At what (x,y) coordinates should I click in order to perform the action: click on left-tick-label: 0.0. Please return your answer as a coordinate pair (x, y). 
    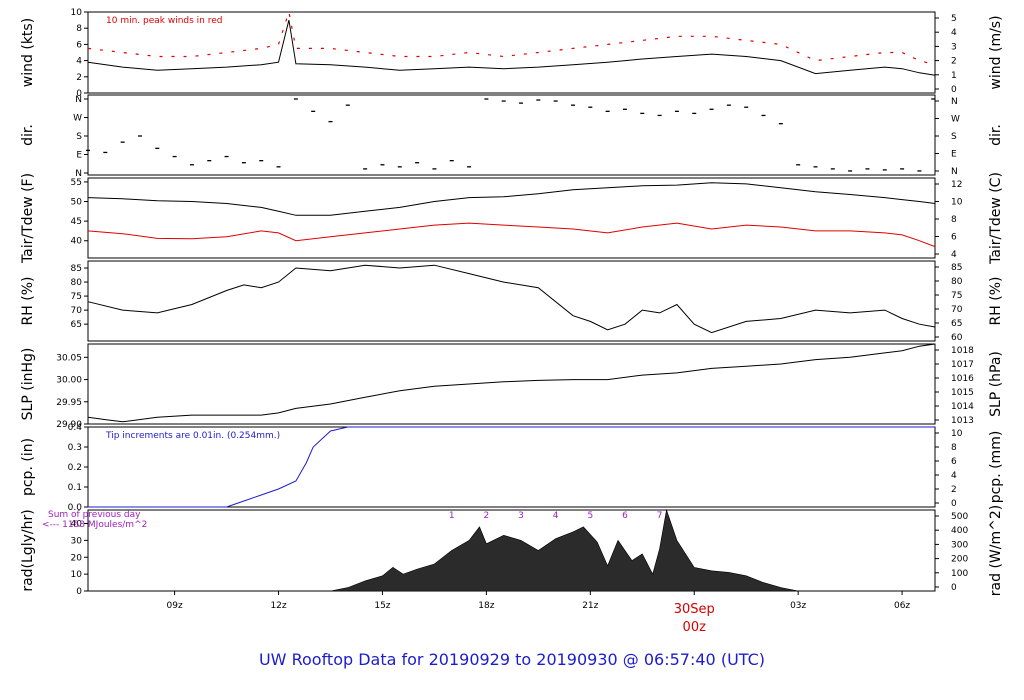
    Looking at the image, I should click on (75, 508).